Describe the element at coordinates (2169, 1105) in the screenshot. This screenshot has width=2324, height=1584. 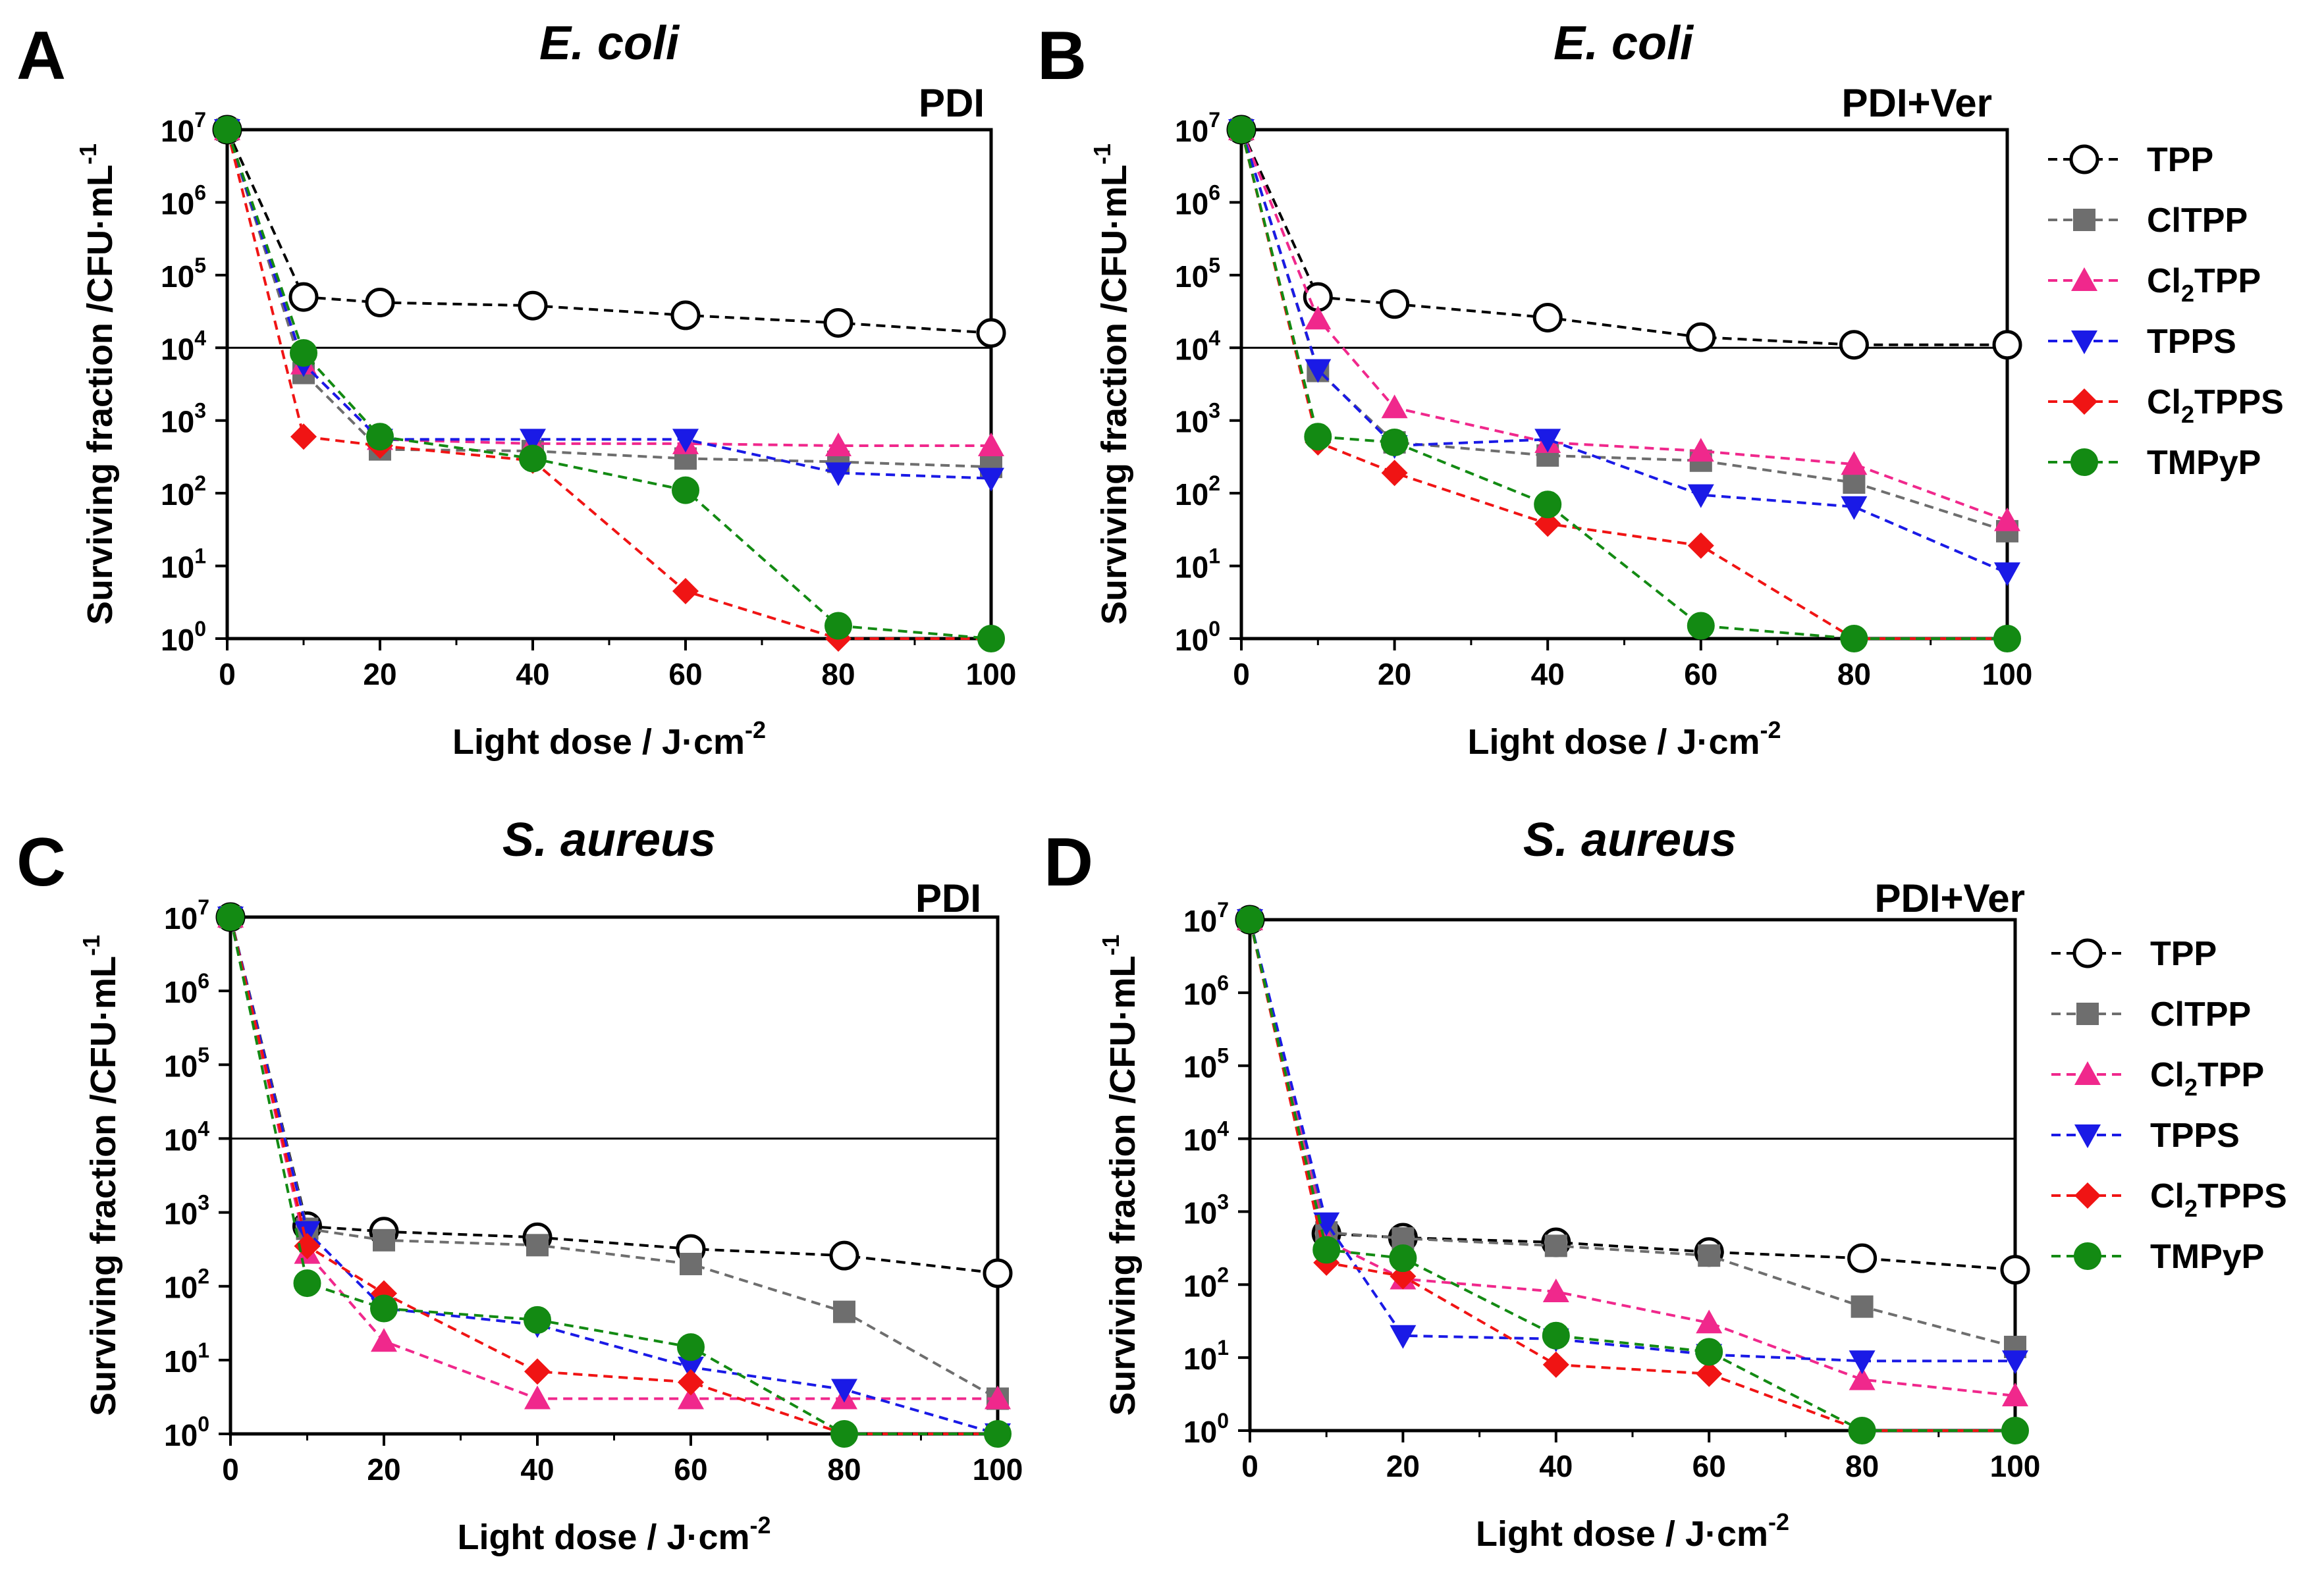
I see `legend-d: TPP ClTPP Cl2TPP TPPS Cl2TPPS TMPyP` at that location.